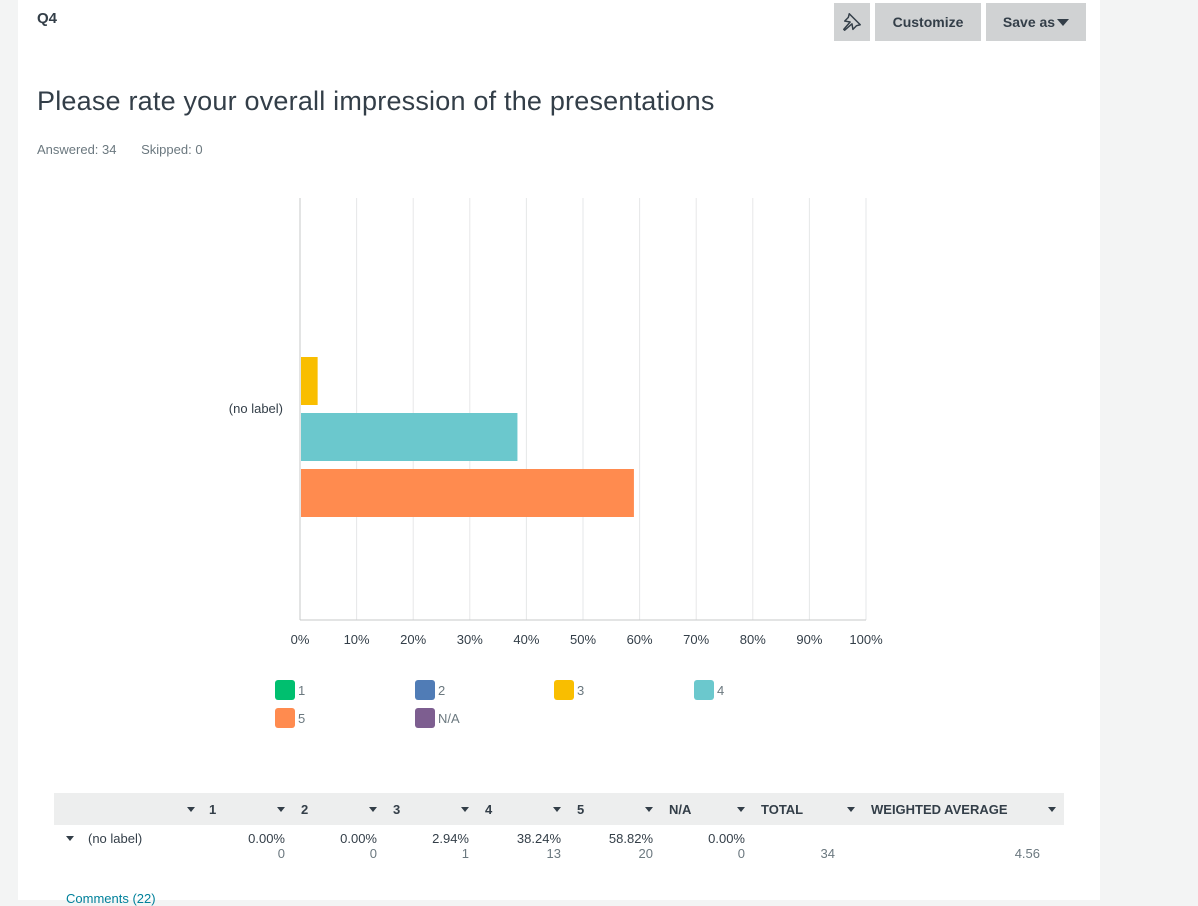 The width and height of the screenshot is (1198, 906). What do you see at coordinates (696, 639) in the screenshot?
I see `x-tick-label: 70%` at bounding box center [696, 639].